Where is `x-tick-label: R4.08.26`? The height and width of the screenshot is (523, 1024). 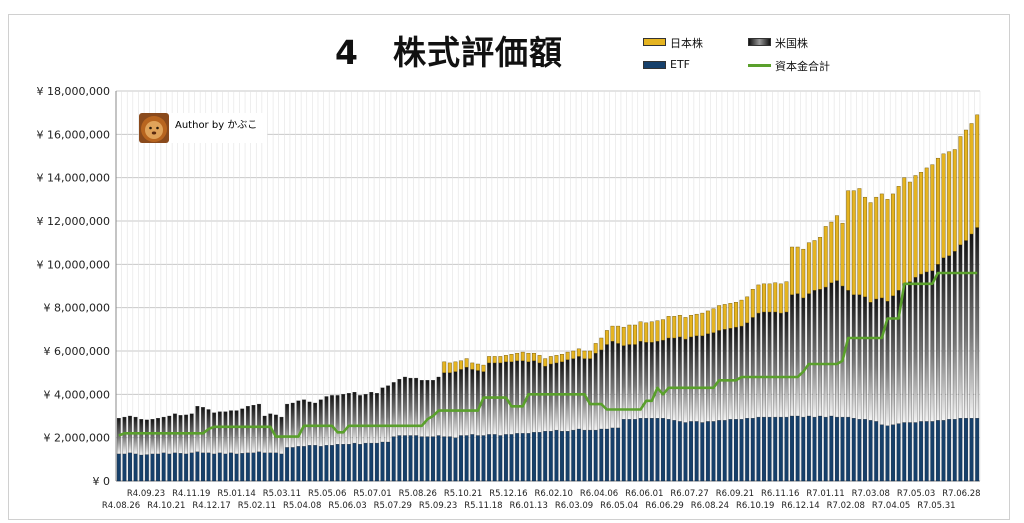
x-tick-label: R4.08.26 is located at coordinates (121, 506).